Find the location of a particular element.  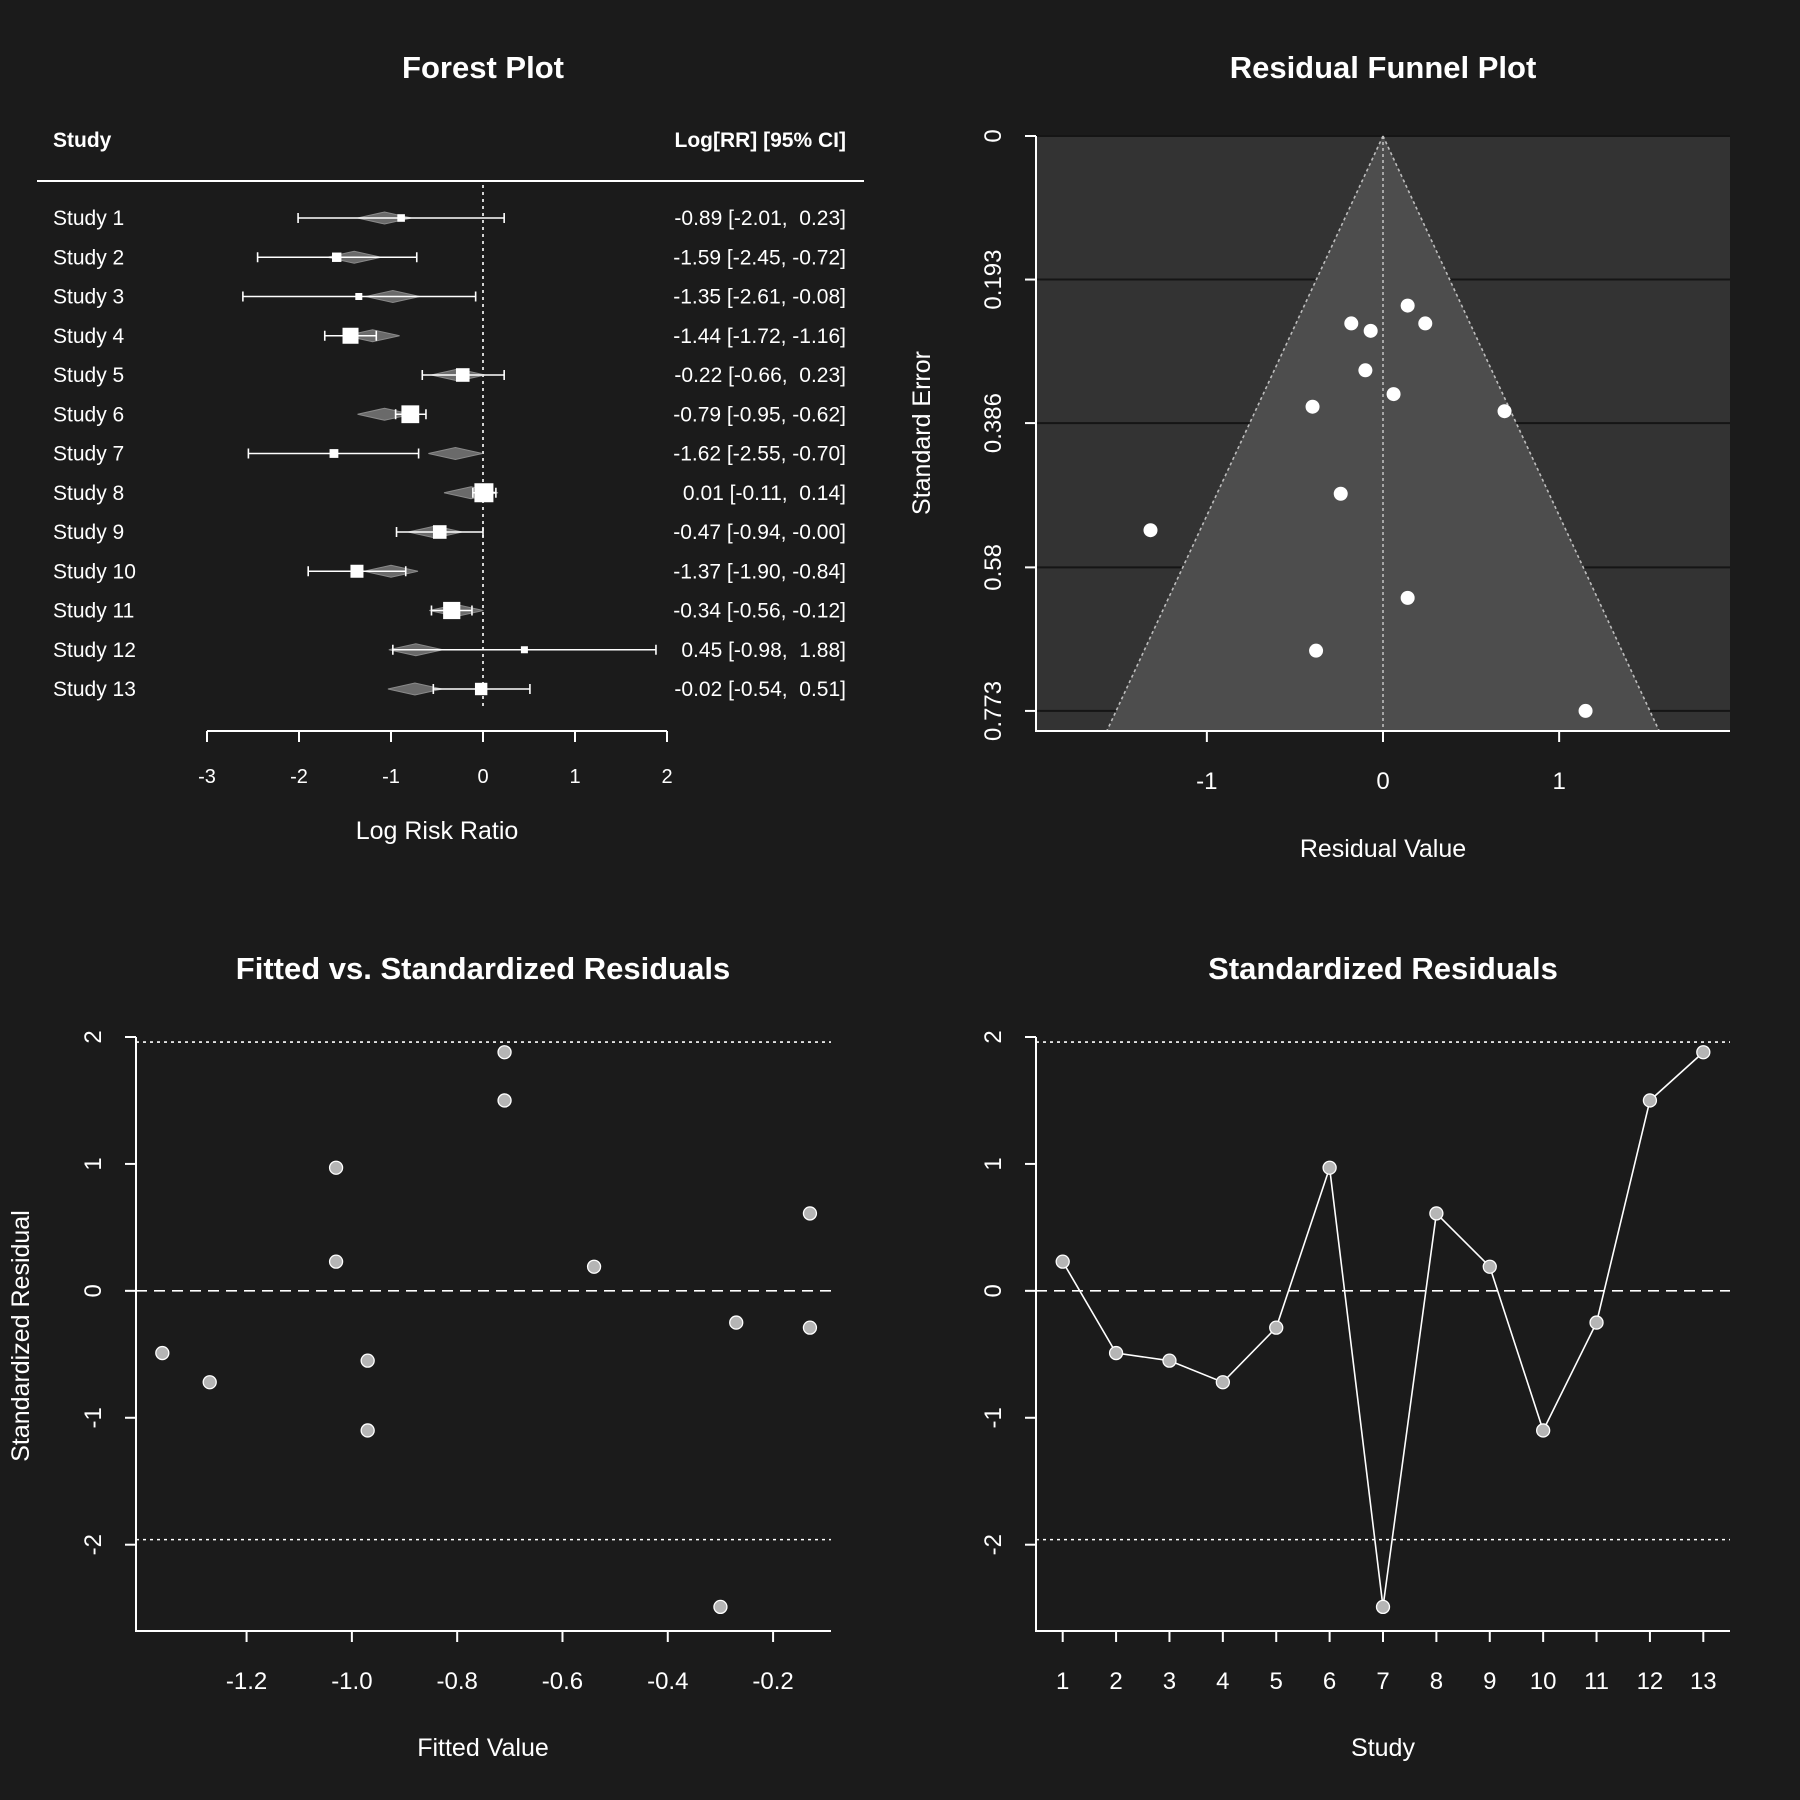

funnel-y-tick-label: 0 is located at coordinates (993, 135).